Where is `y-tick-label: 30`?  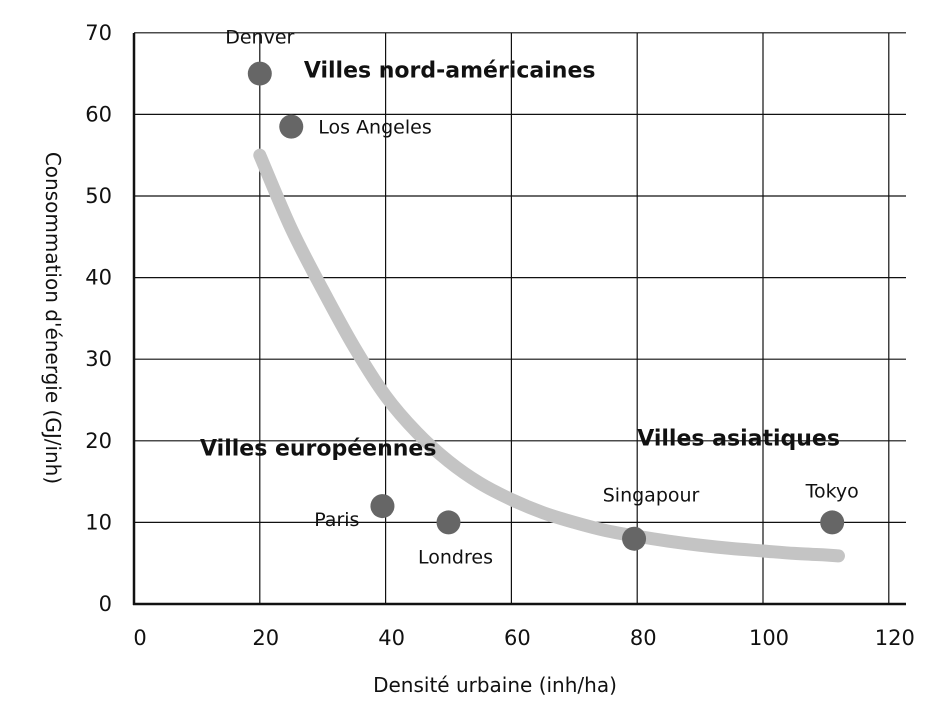
y-tick-label: 30 is located at coordinates (98, 359).